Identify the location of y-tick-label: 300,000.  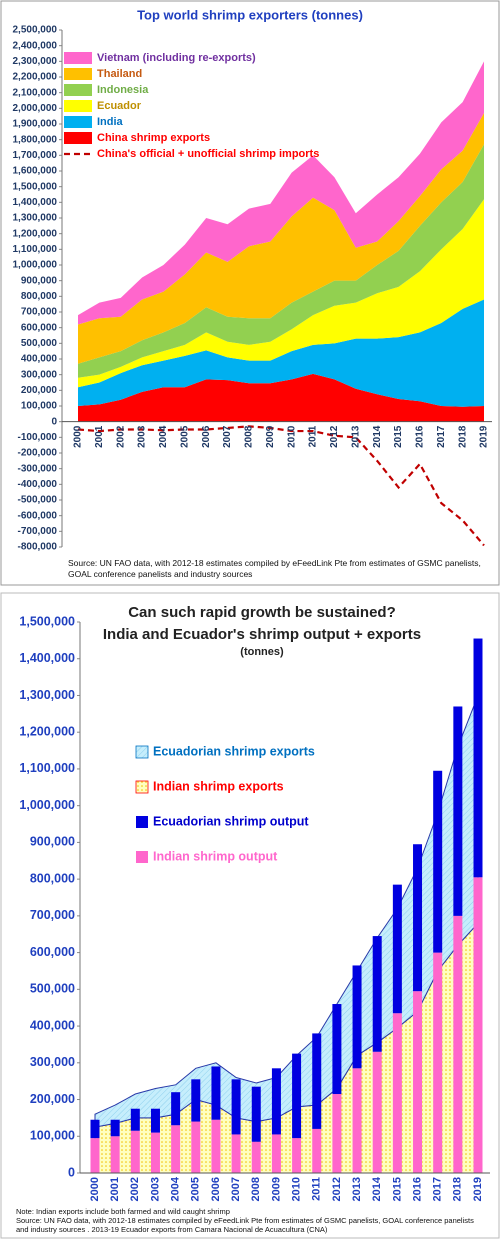
(39, 374).